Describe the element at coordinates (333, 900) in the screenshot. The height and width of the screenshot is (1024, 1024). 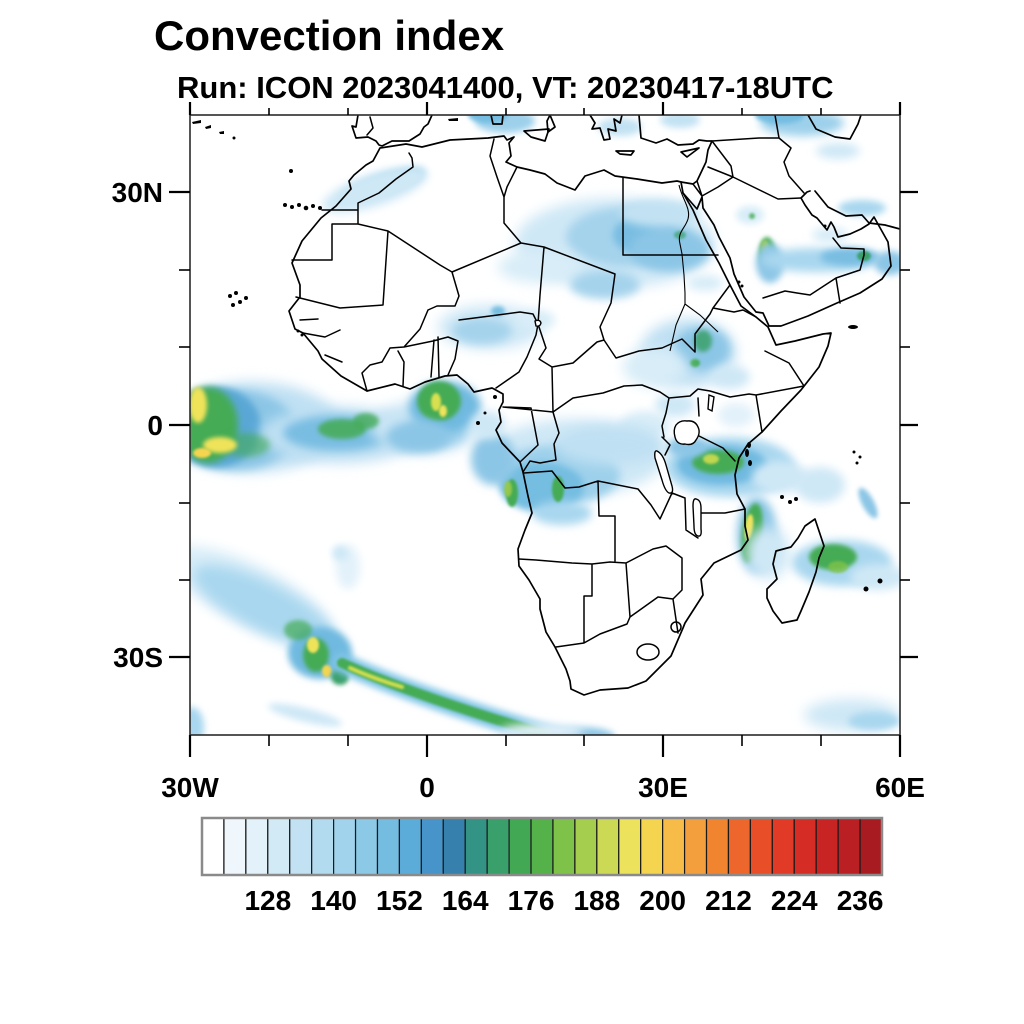
I see `colorbar-tick-label: 140` at that location.